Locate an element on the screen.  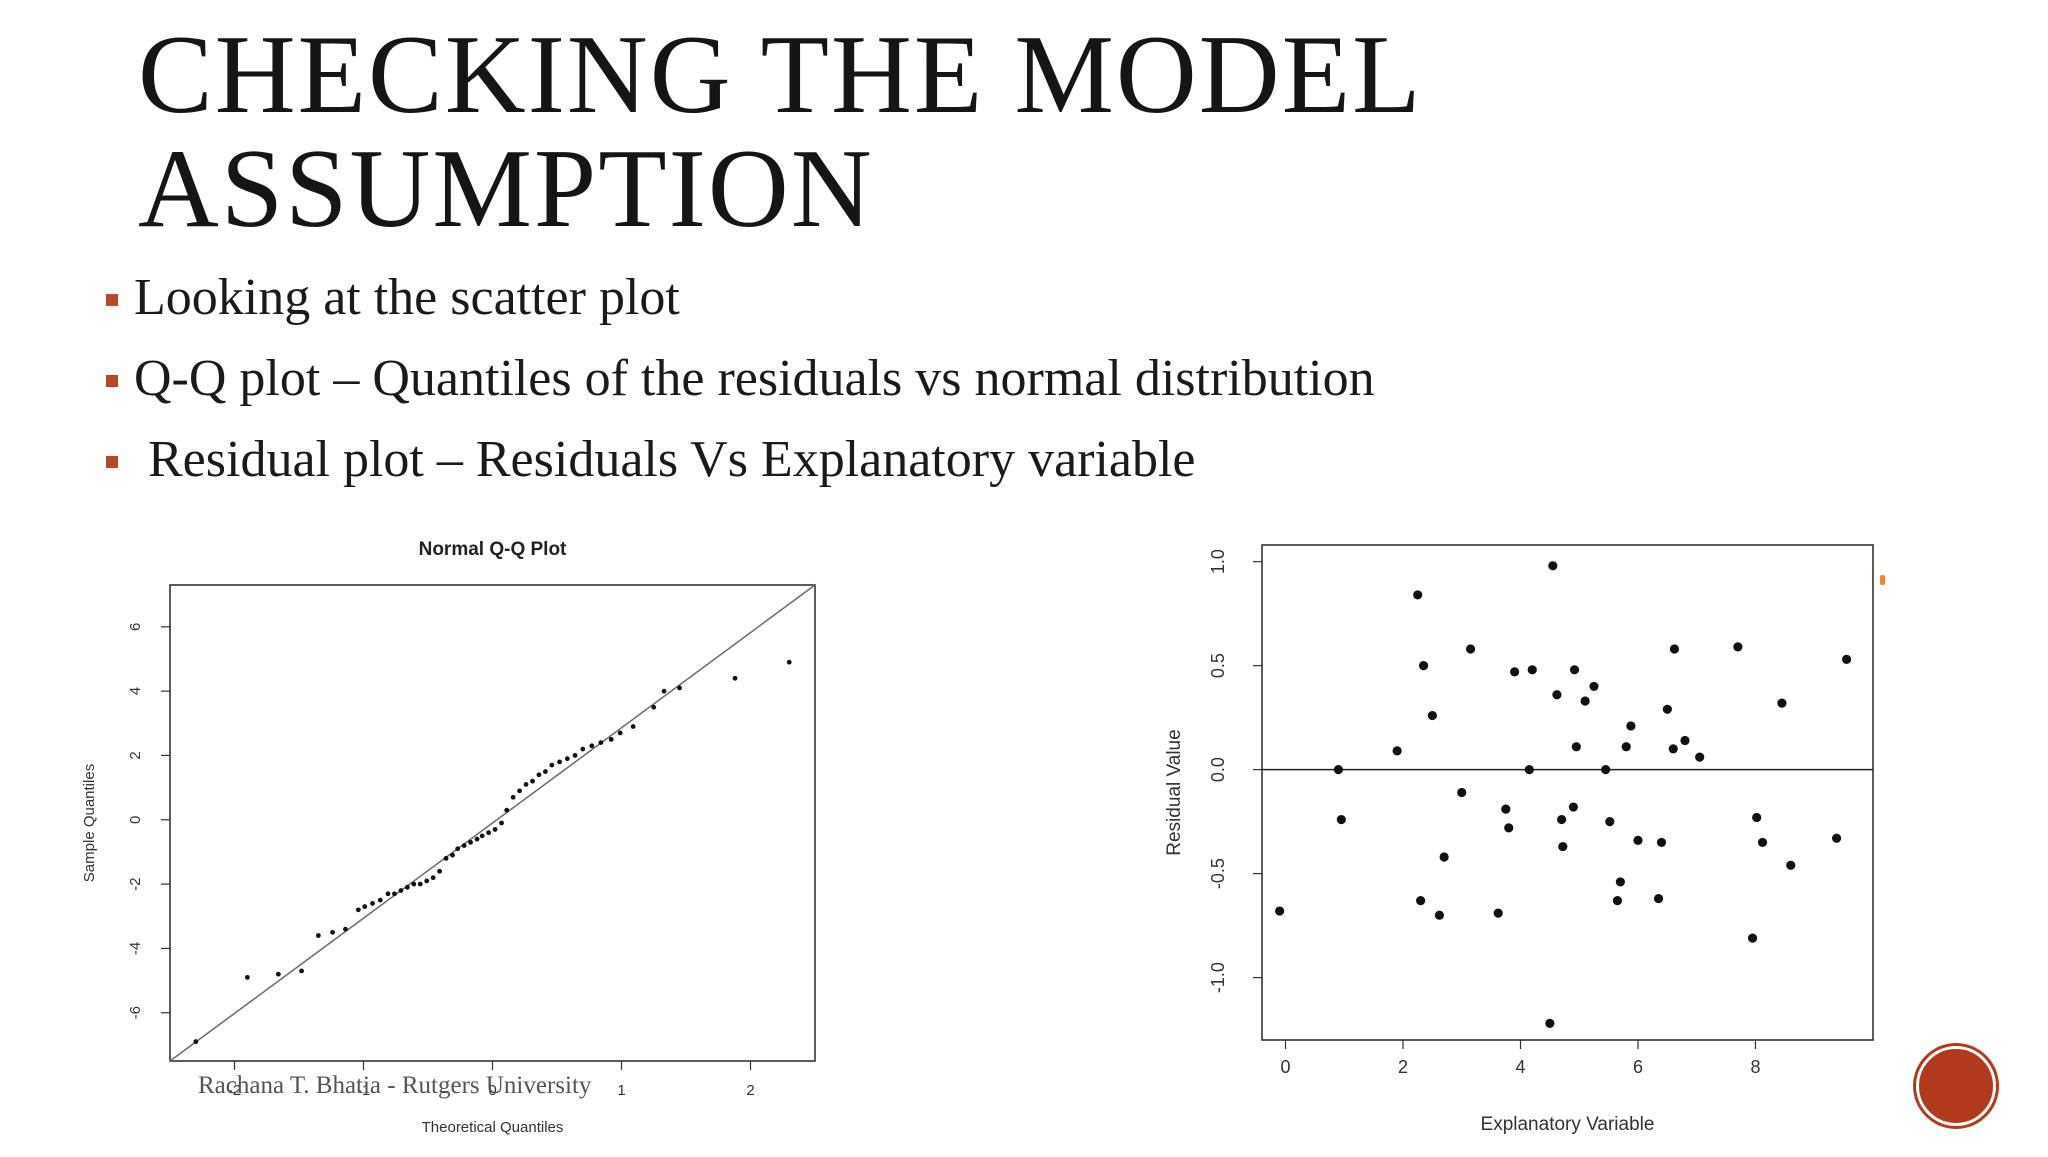
x-tick-label: 2 is located at coordinates (750, 1090).